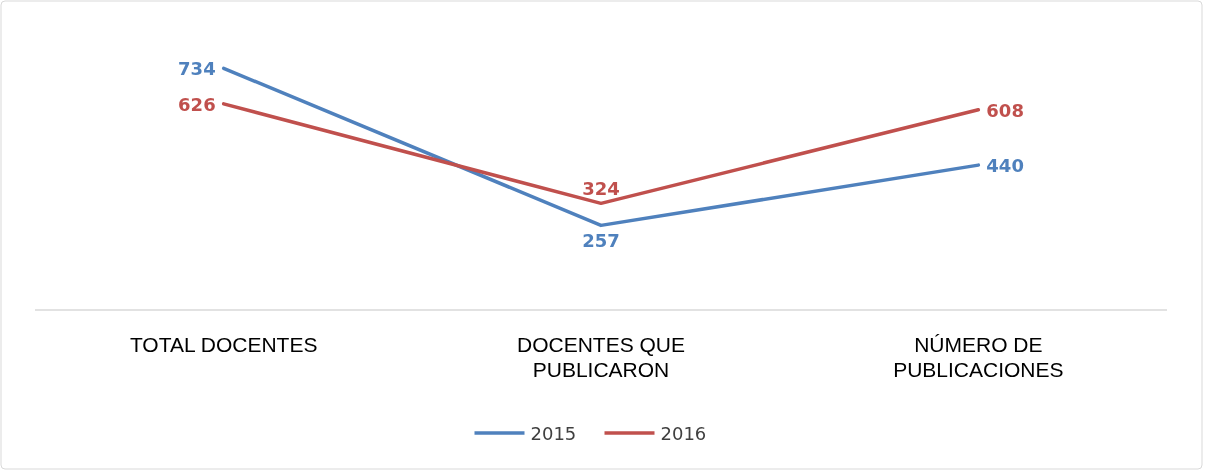 The height and width of the screenshot is (471, 1209). I want to click on data-label: 440, so click(1005, 166).